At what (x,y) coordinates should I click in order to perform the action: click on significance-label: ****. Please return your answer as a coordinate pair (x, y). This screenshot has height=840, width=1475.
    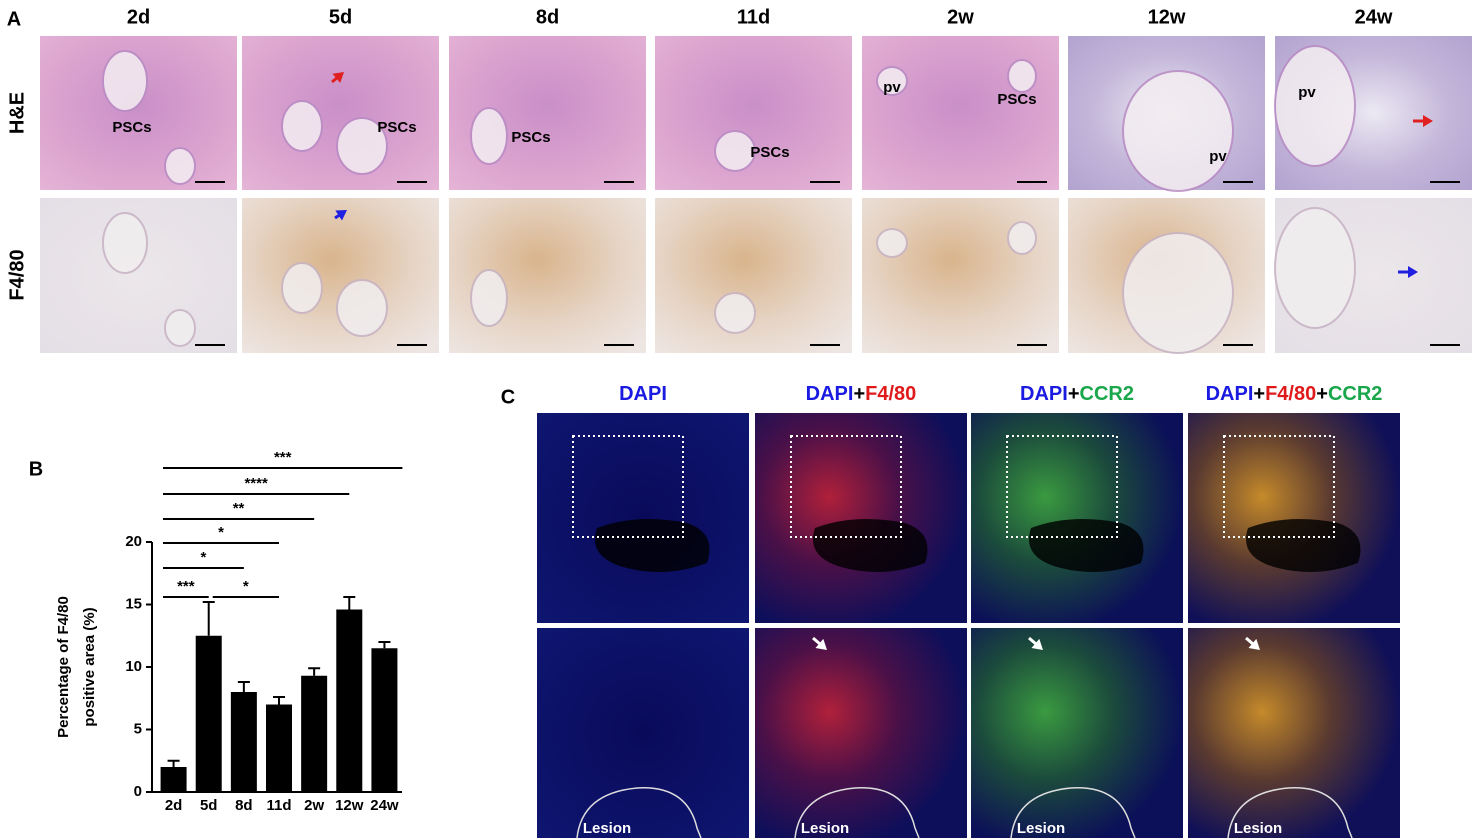
    Looking at the image, I should click on (256, 483).